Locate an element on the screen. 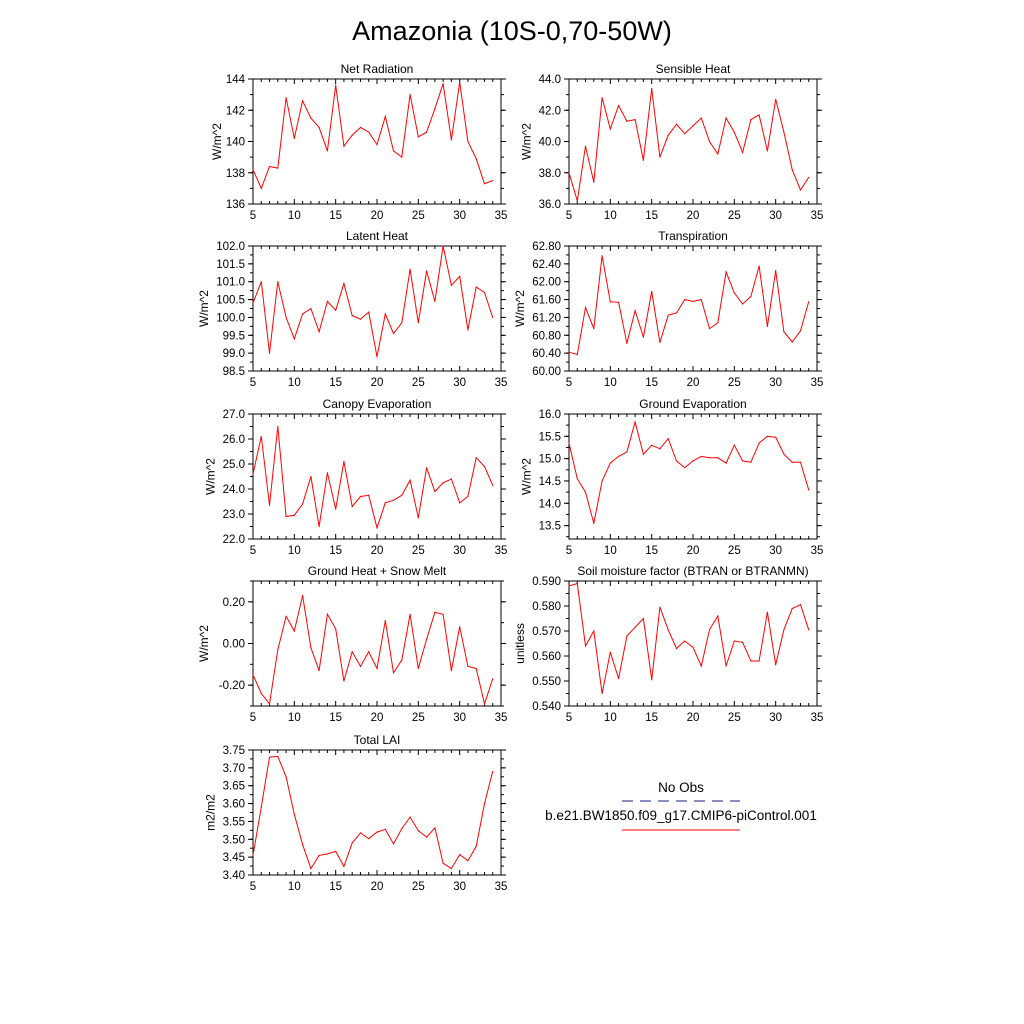 Image resolution: width=1024 pixels, height=1024 pixels. y-axis-label: unitless is located at coordinates (520, 643).